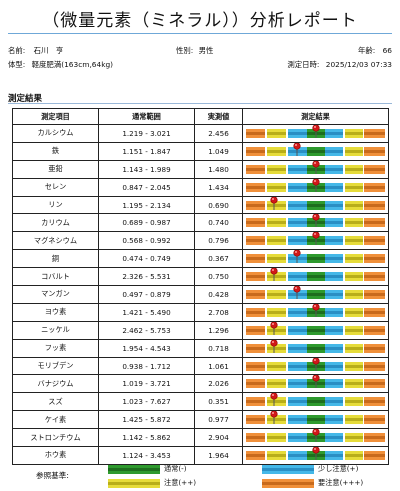 The height and width of the screenshot is (491, 400). I want to click on cell-range: 2.462 - 5.753, so click(146, 330).